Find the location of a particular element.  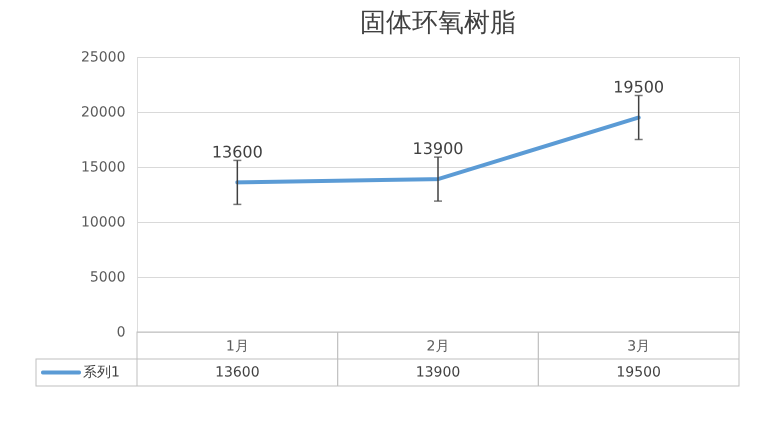

y-tick-label: 5000 is located at coordinates (108, 278).